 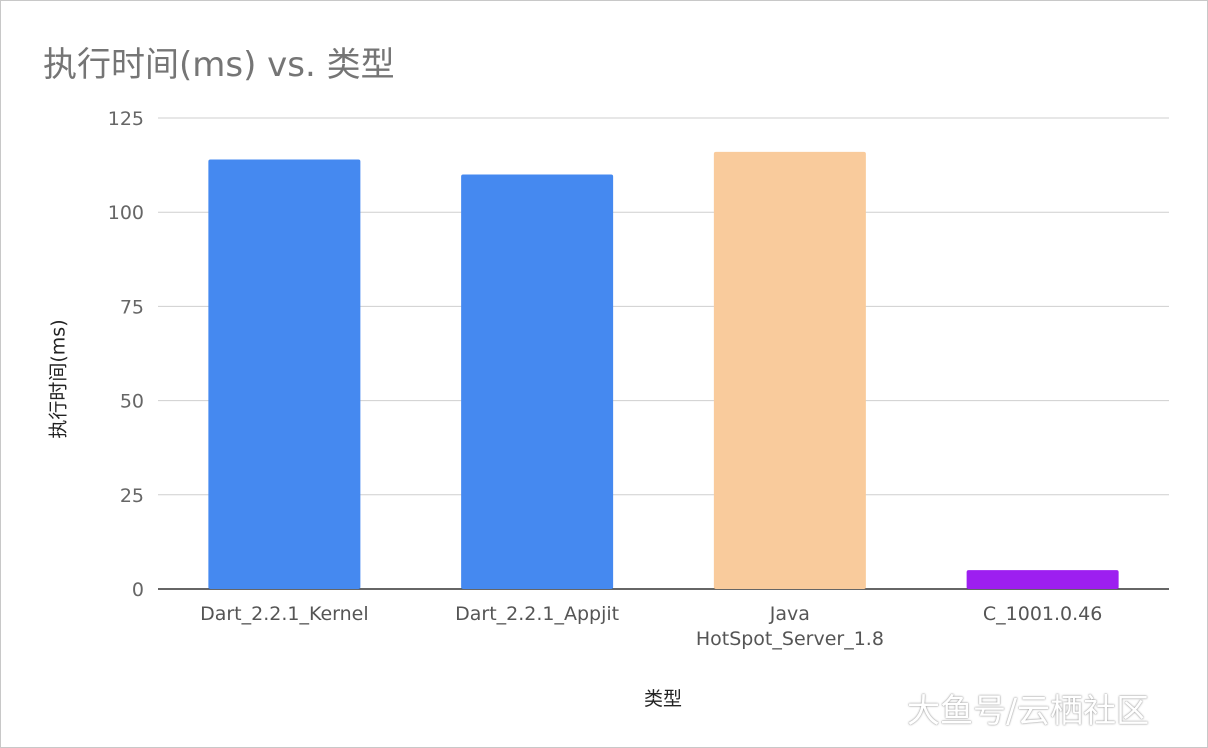 I want to click on y-axis-title: 执行时间(ms), so click(x=58, y=379).